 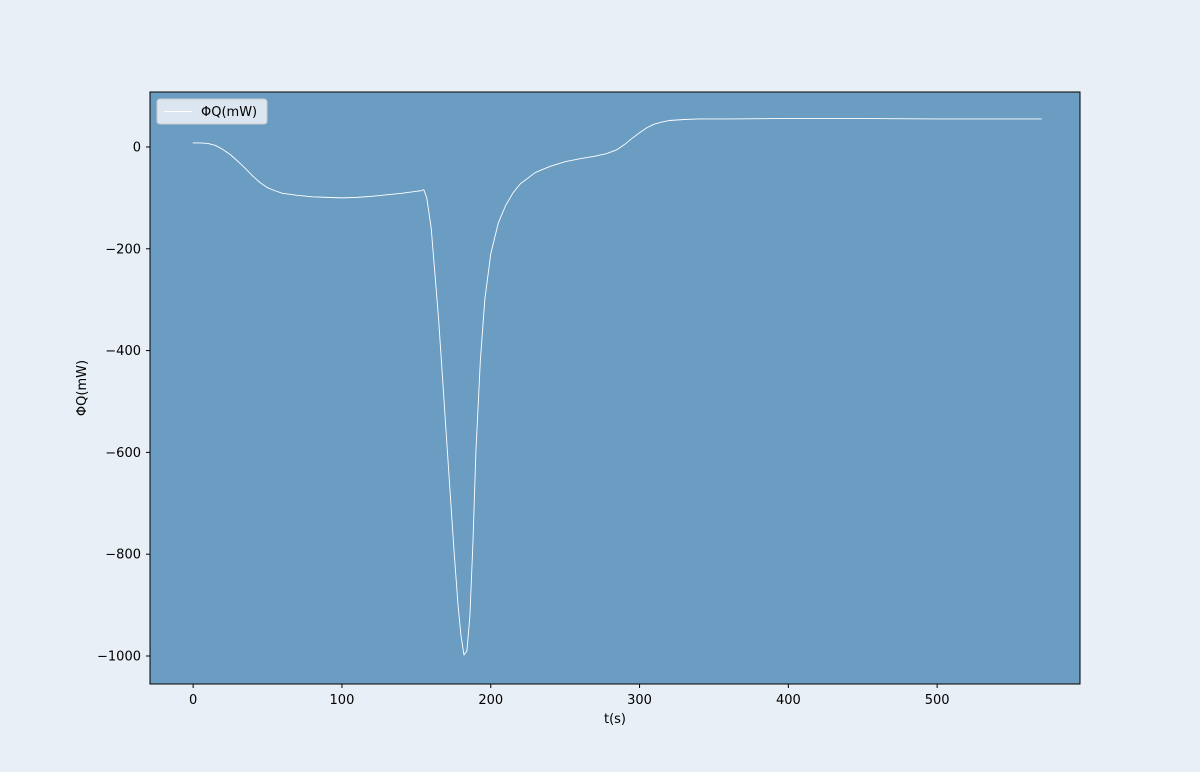 What do you see at coordinates (123, 555) in the screenshot?
I see `y-tick-label: −800` at bounding box center [123, 555].